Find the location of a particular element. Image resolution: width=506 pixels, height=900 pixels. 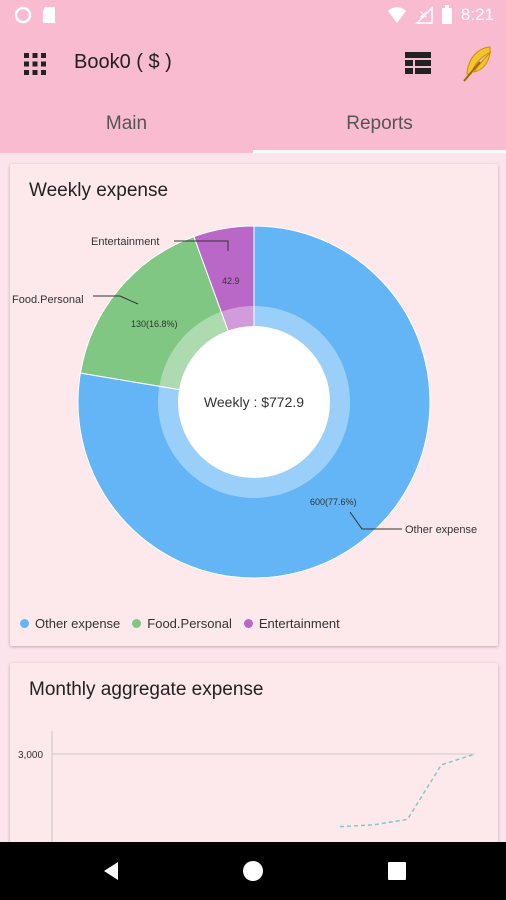

sd-card-icon is located at coordinates (49, 15).